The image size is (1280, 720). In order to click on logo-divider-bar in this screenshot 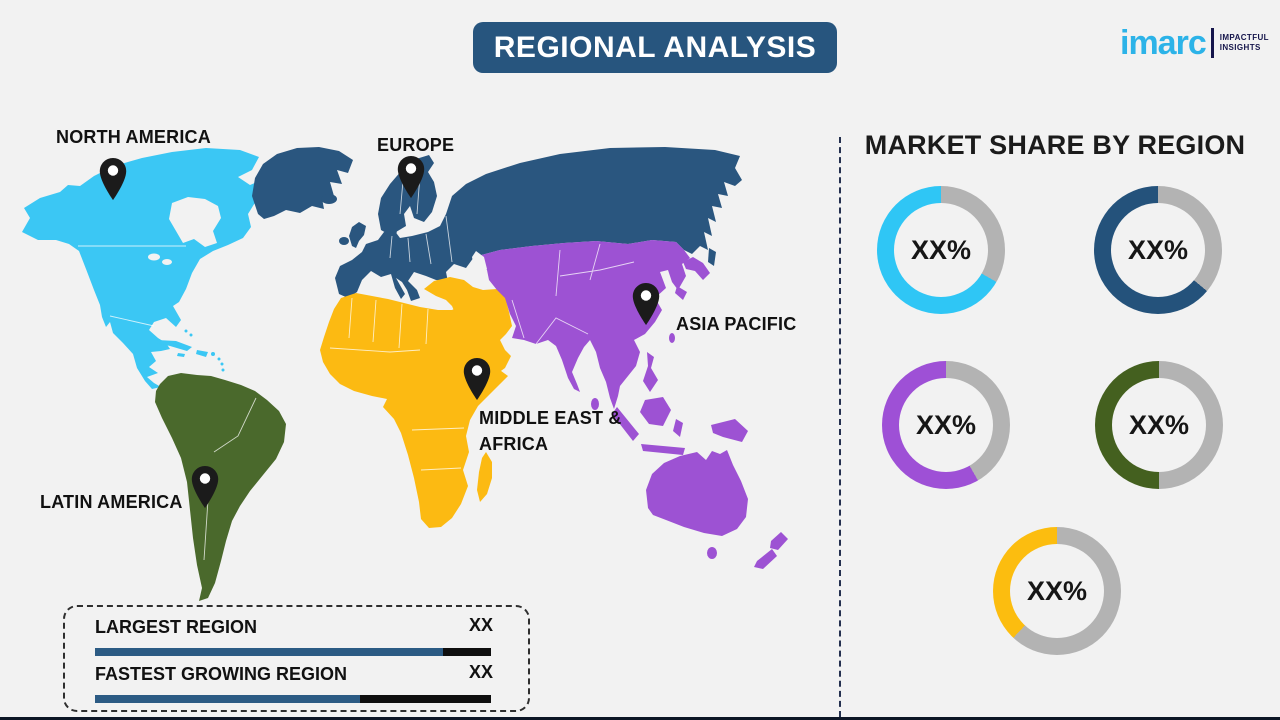, I will do `click(1212, 43)`.